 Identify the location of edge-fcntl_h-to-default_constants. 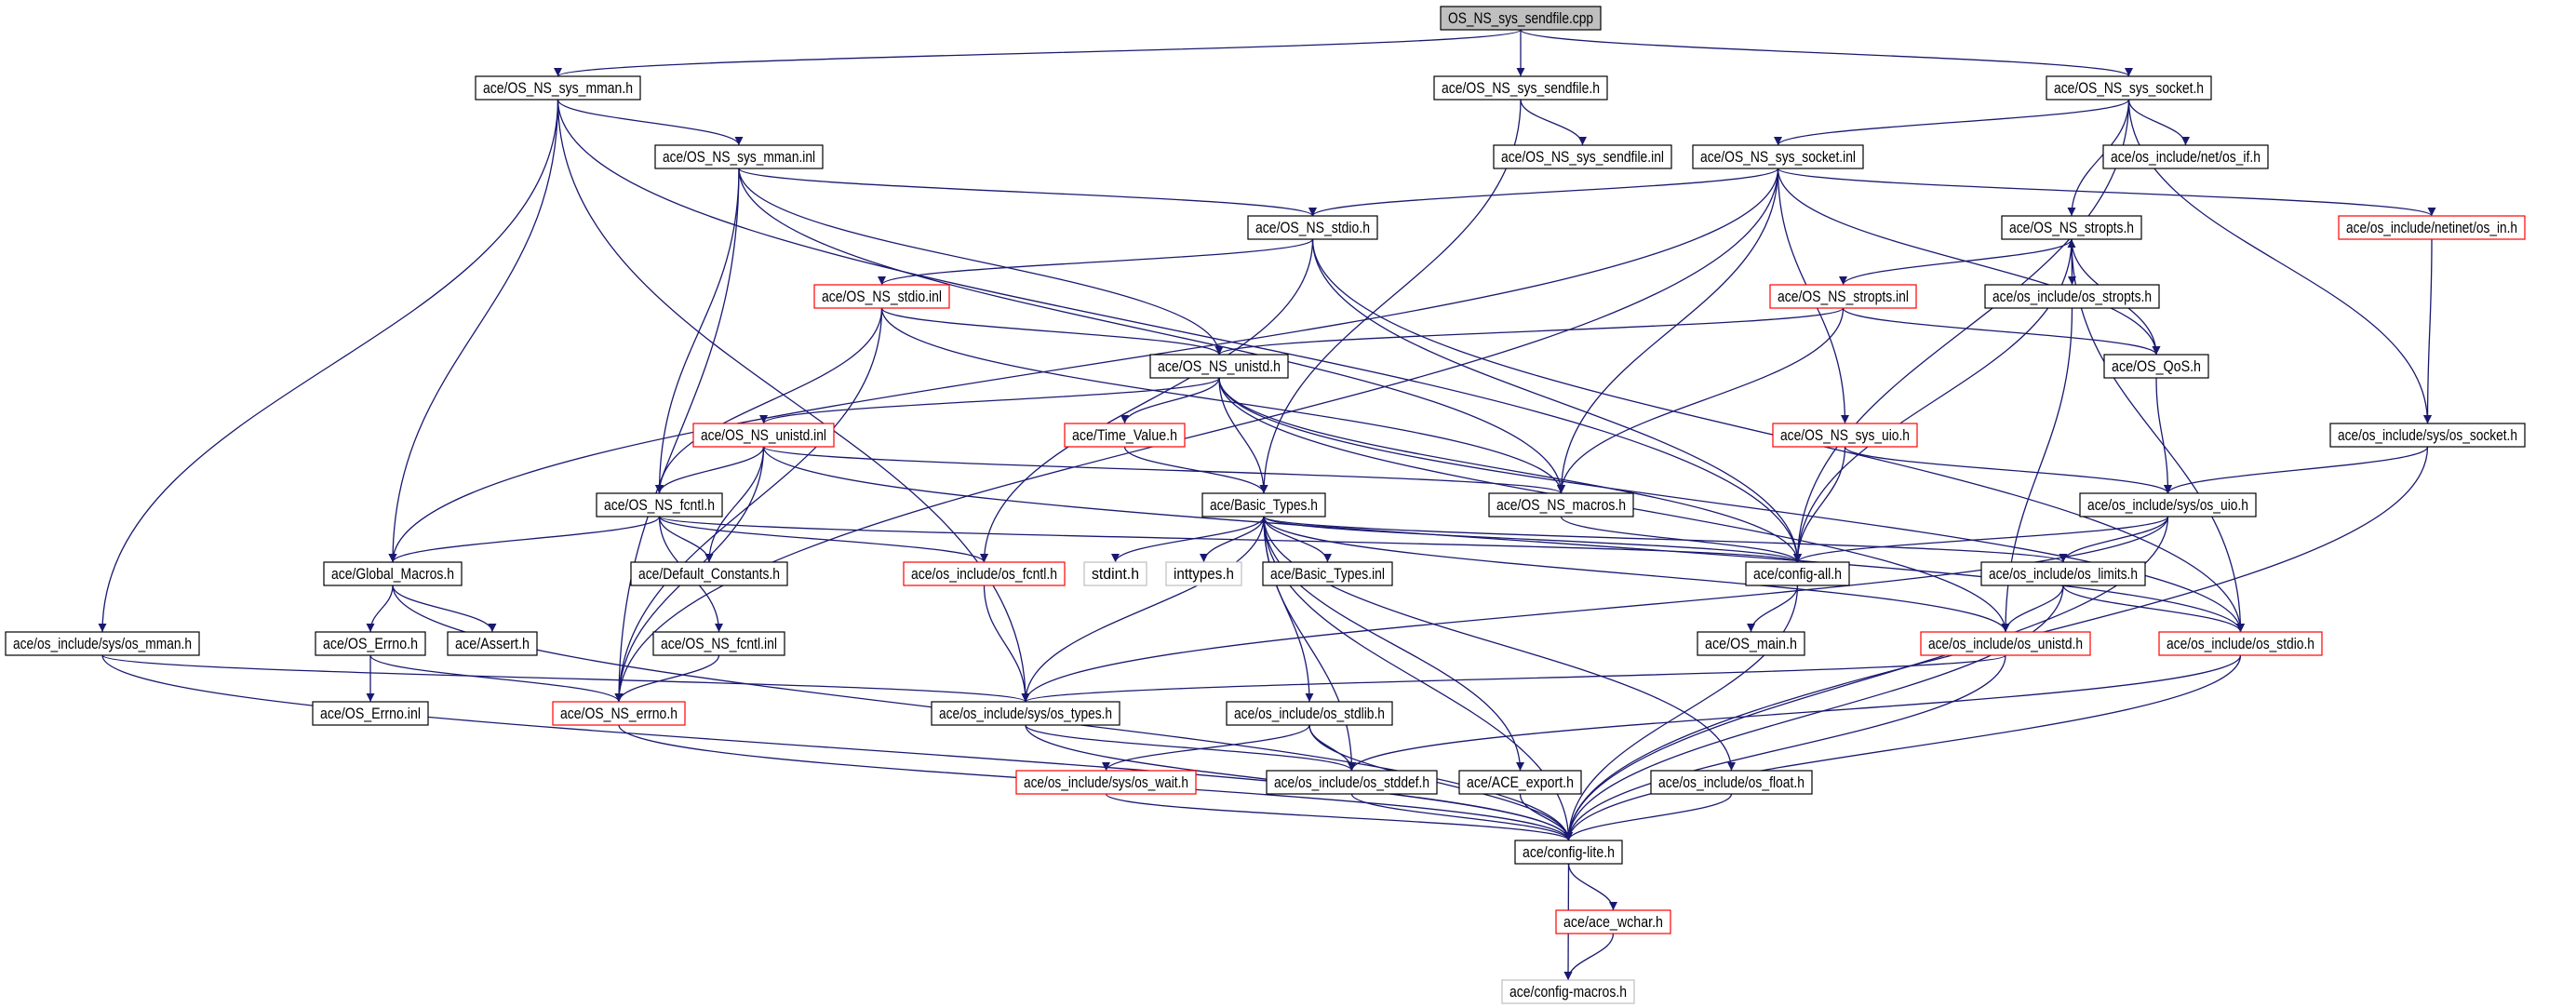
(686, 539).